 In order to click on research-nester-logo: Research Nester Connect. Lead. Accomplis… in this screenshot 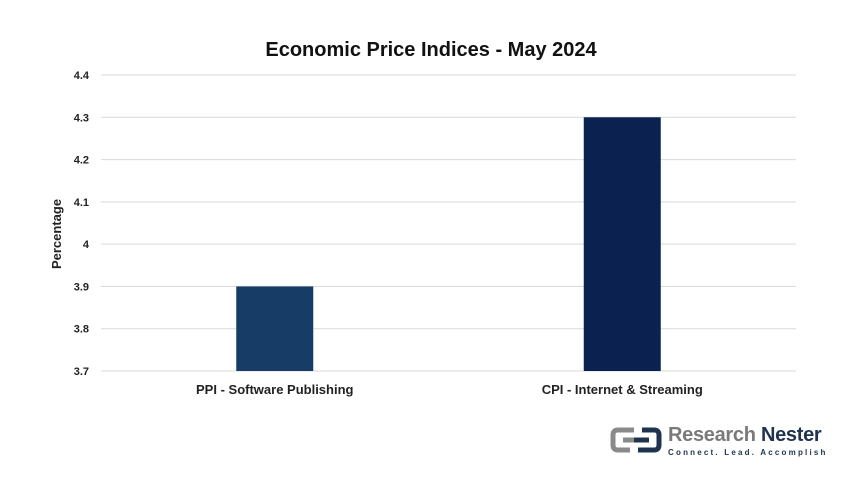, I will do `click(717, 442)`.